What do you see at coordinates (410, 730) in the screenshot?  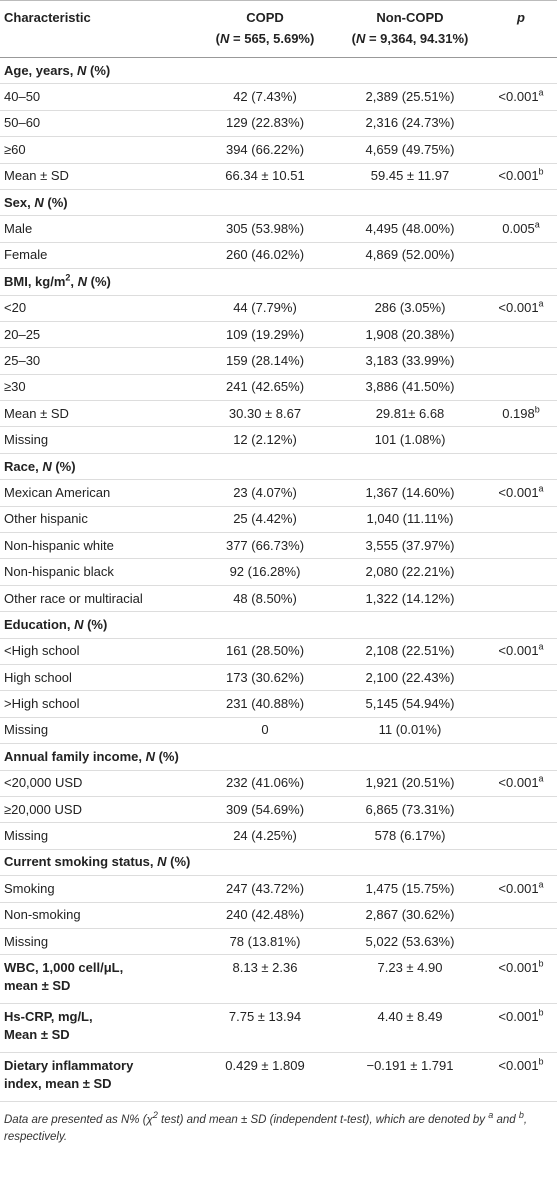 I see `text: 11 (0.01%)` at bounding box center [410, 730].